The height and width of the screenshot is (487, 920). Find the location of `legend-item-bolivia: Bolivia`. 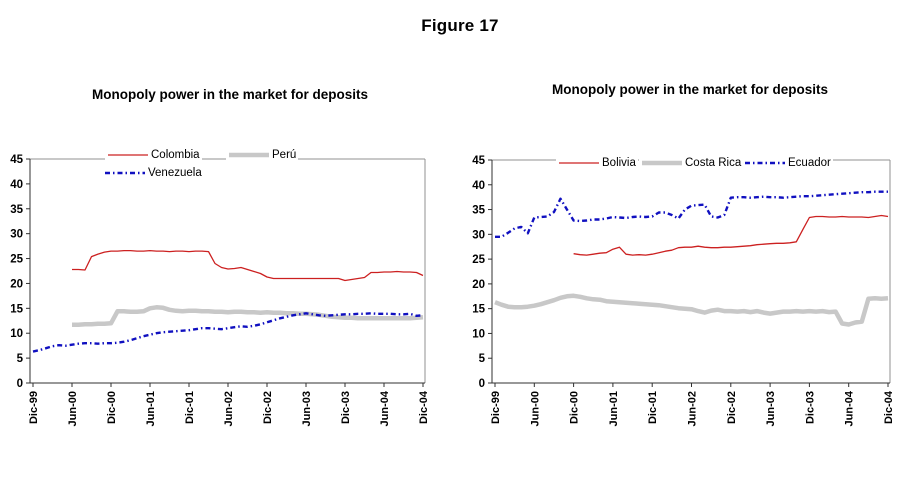

legend-item-bolivia: Bolivia is located at coordinates (597, 162).